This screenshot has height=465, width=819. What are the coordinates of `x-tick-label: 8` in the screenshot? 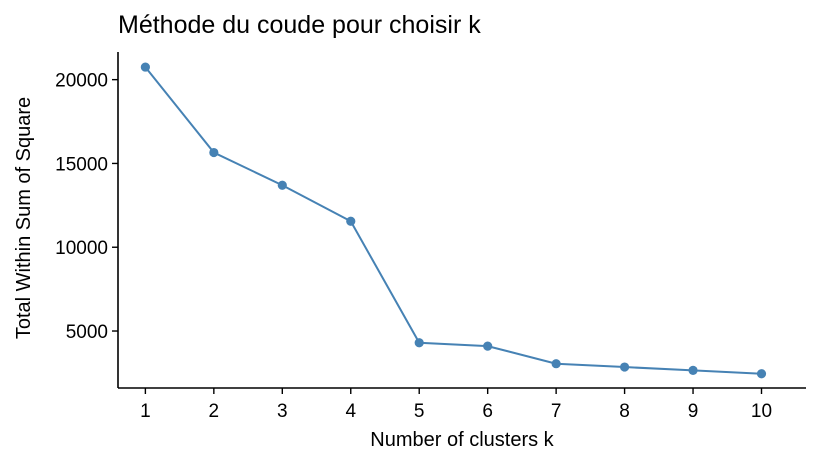 It's located at (624, 411).